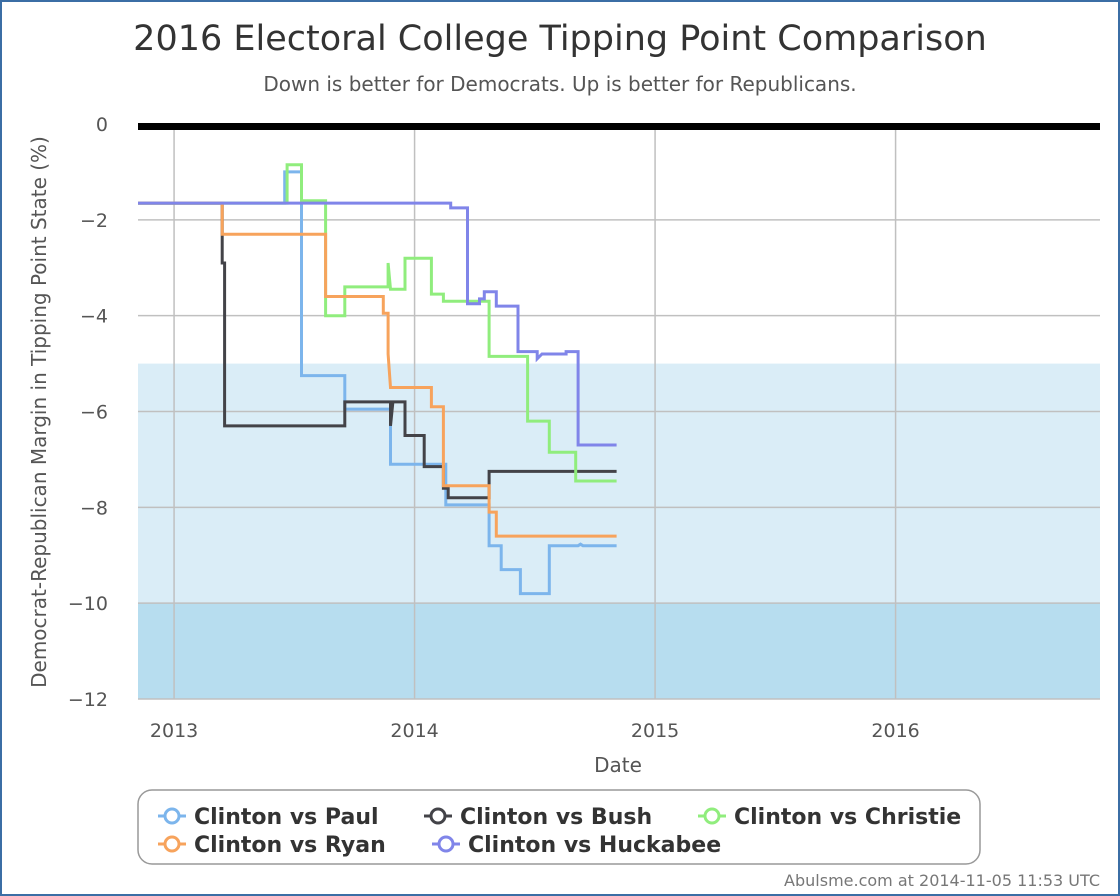  Describe the element at coordinates (594, 845) in the screenshot. I see `legend-label: Clinton vs Huckabee` at that location.